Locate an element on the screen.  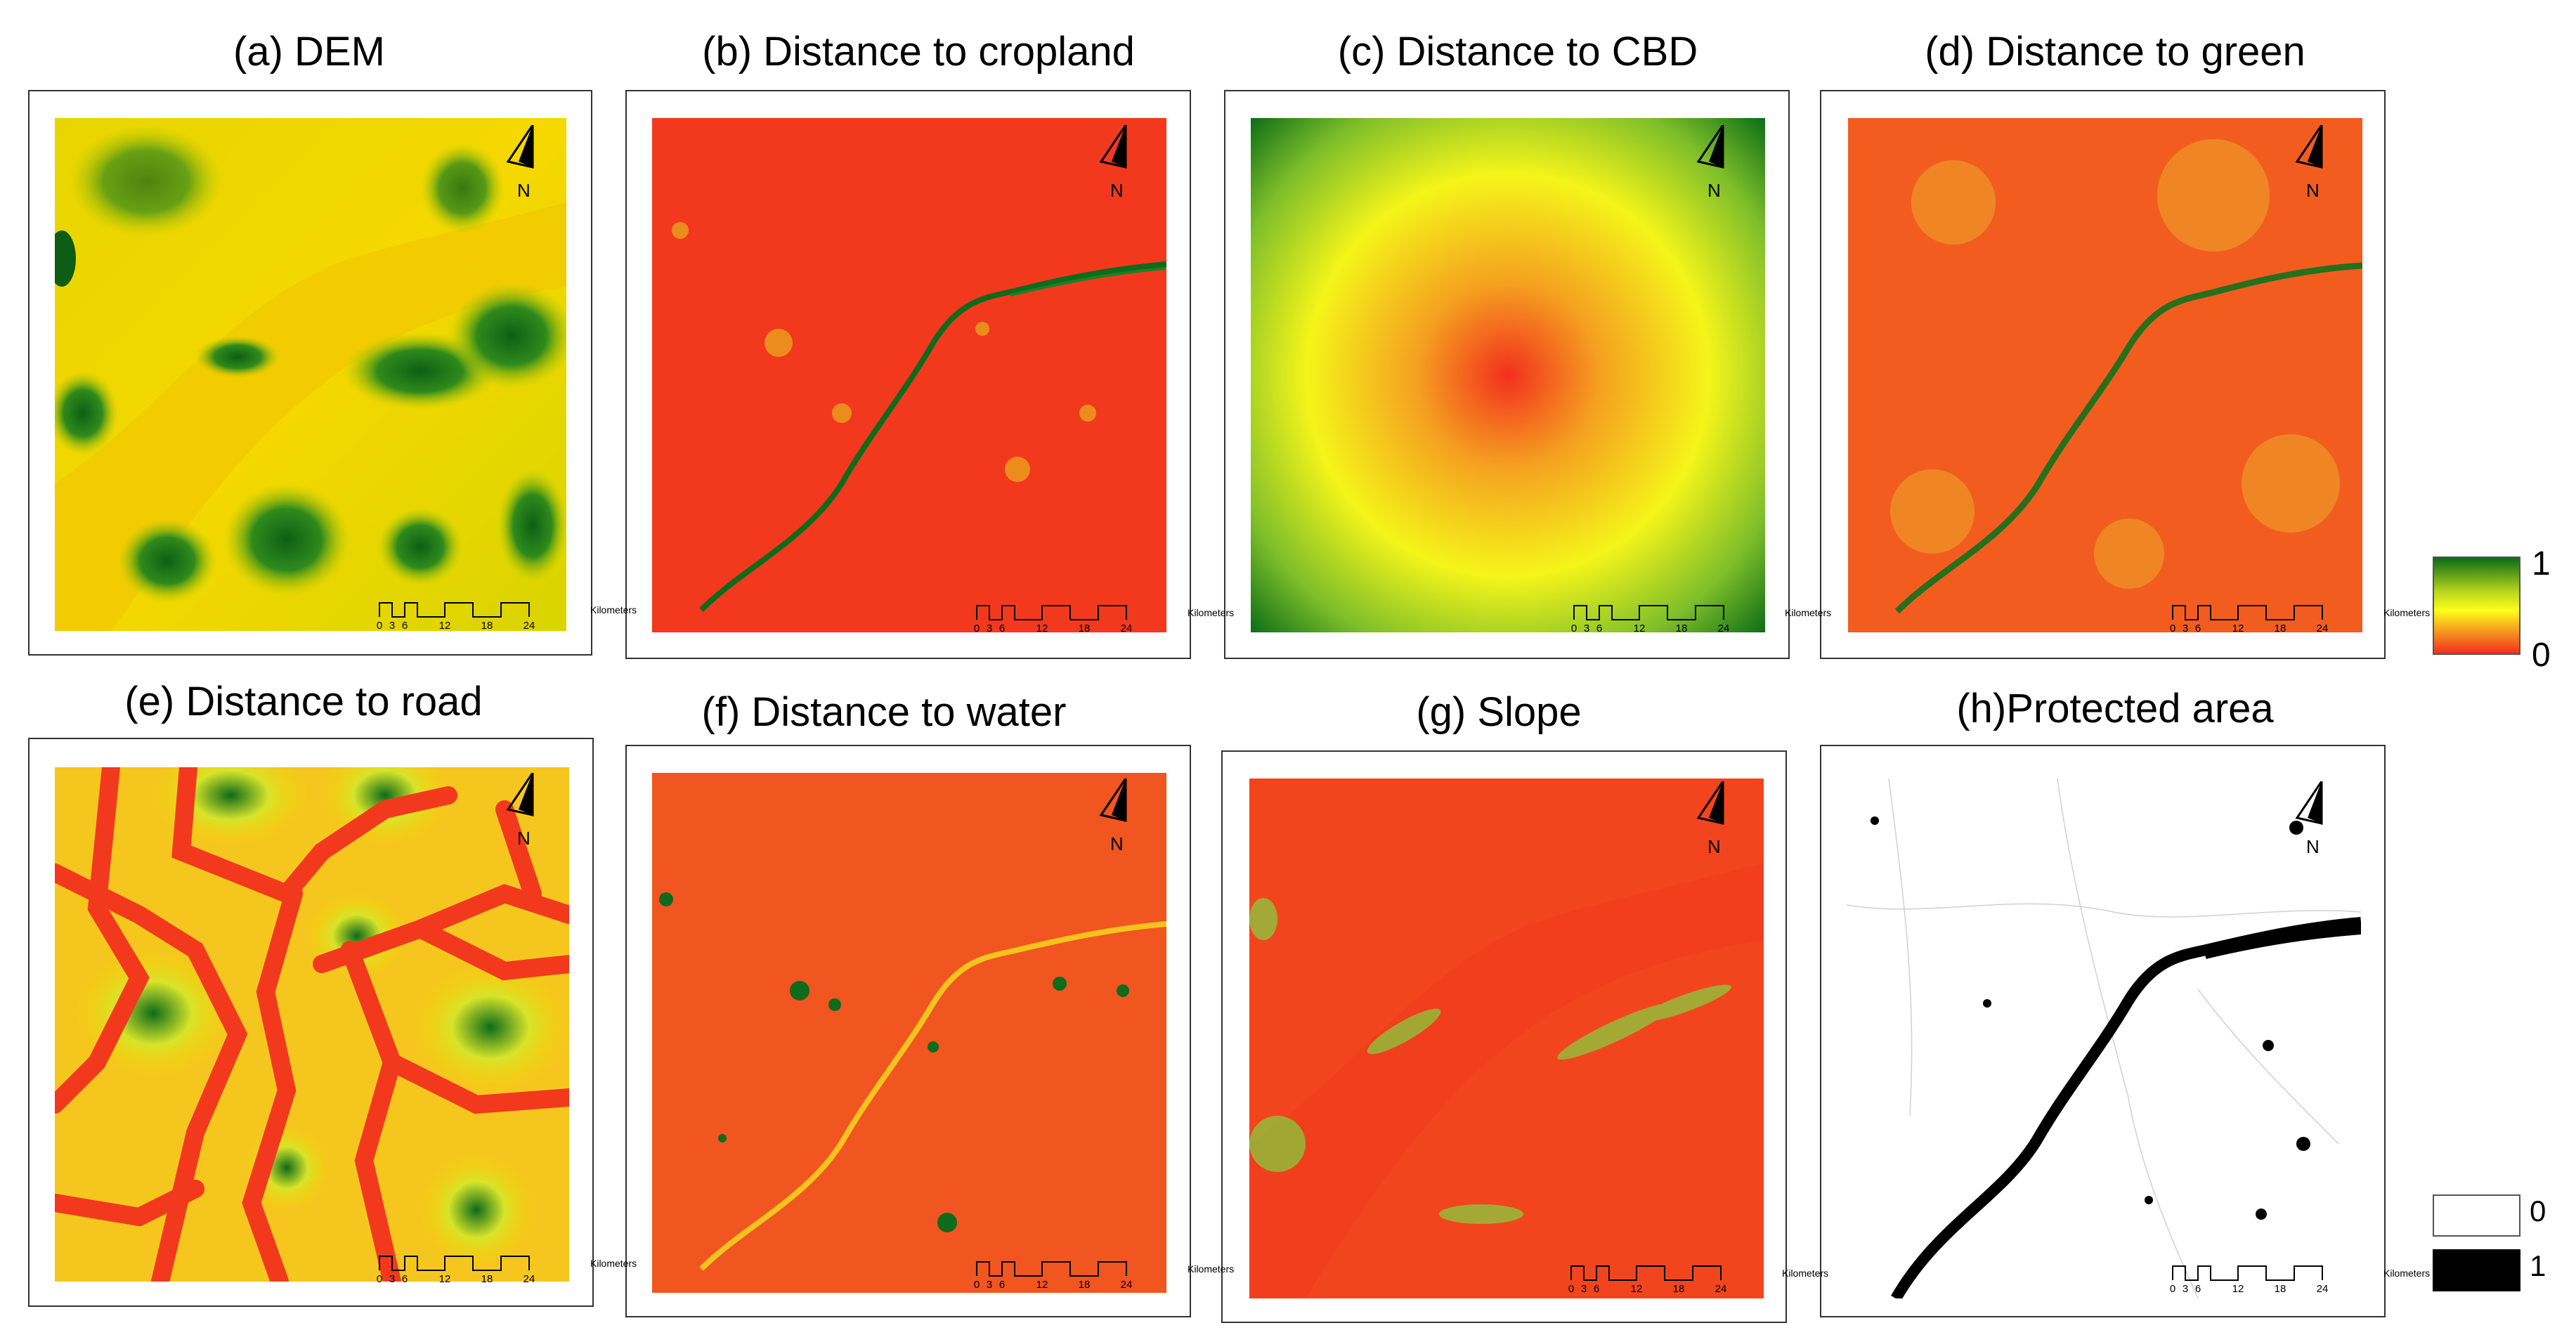
panel-title-a: (a) DEM is located at coordinates (309, 52).